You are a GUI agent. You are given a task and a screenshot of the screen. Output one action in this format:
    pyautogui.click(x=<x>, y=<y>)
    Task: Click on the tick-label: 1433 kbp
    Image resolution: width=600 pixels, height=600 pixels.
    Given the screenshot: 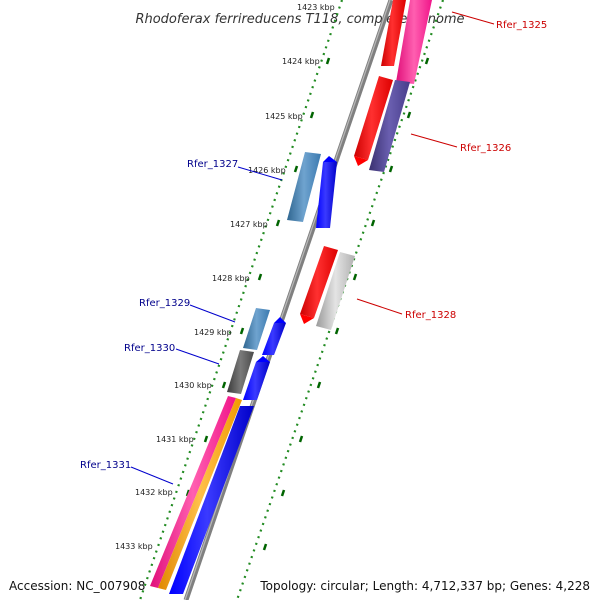 What is the action you would take?
    pyautogui.click(x=134, y=546)
    